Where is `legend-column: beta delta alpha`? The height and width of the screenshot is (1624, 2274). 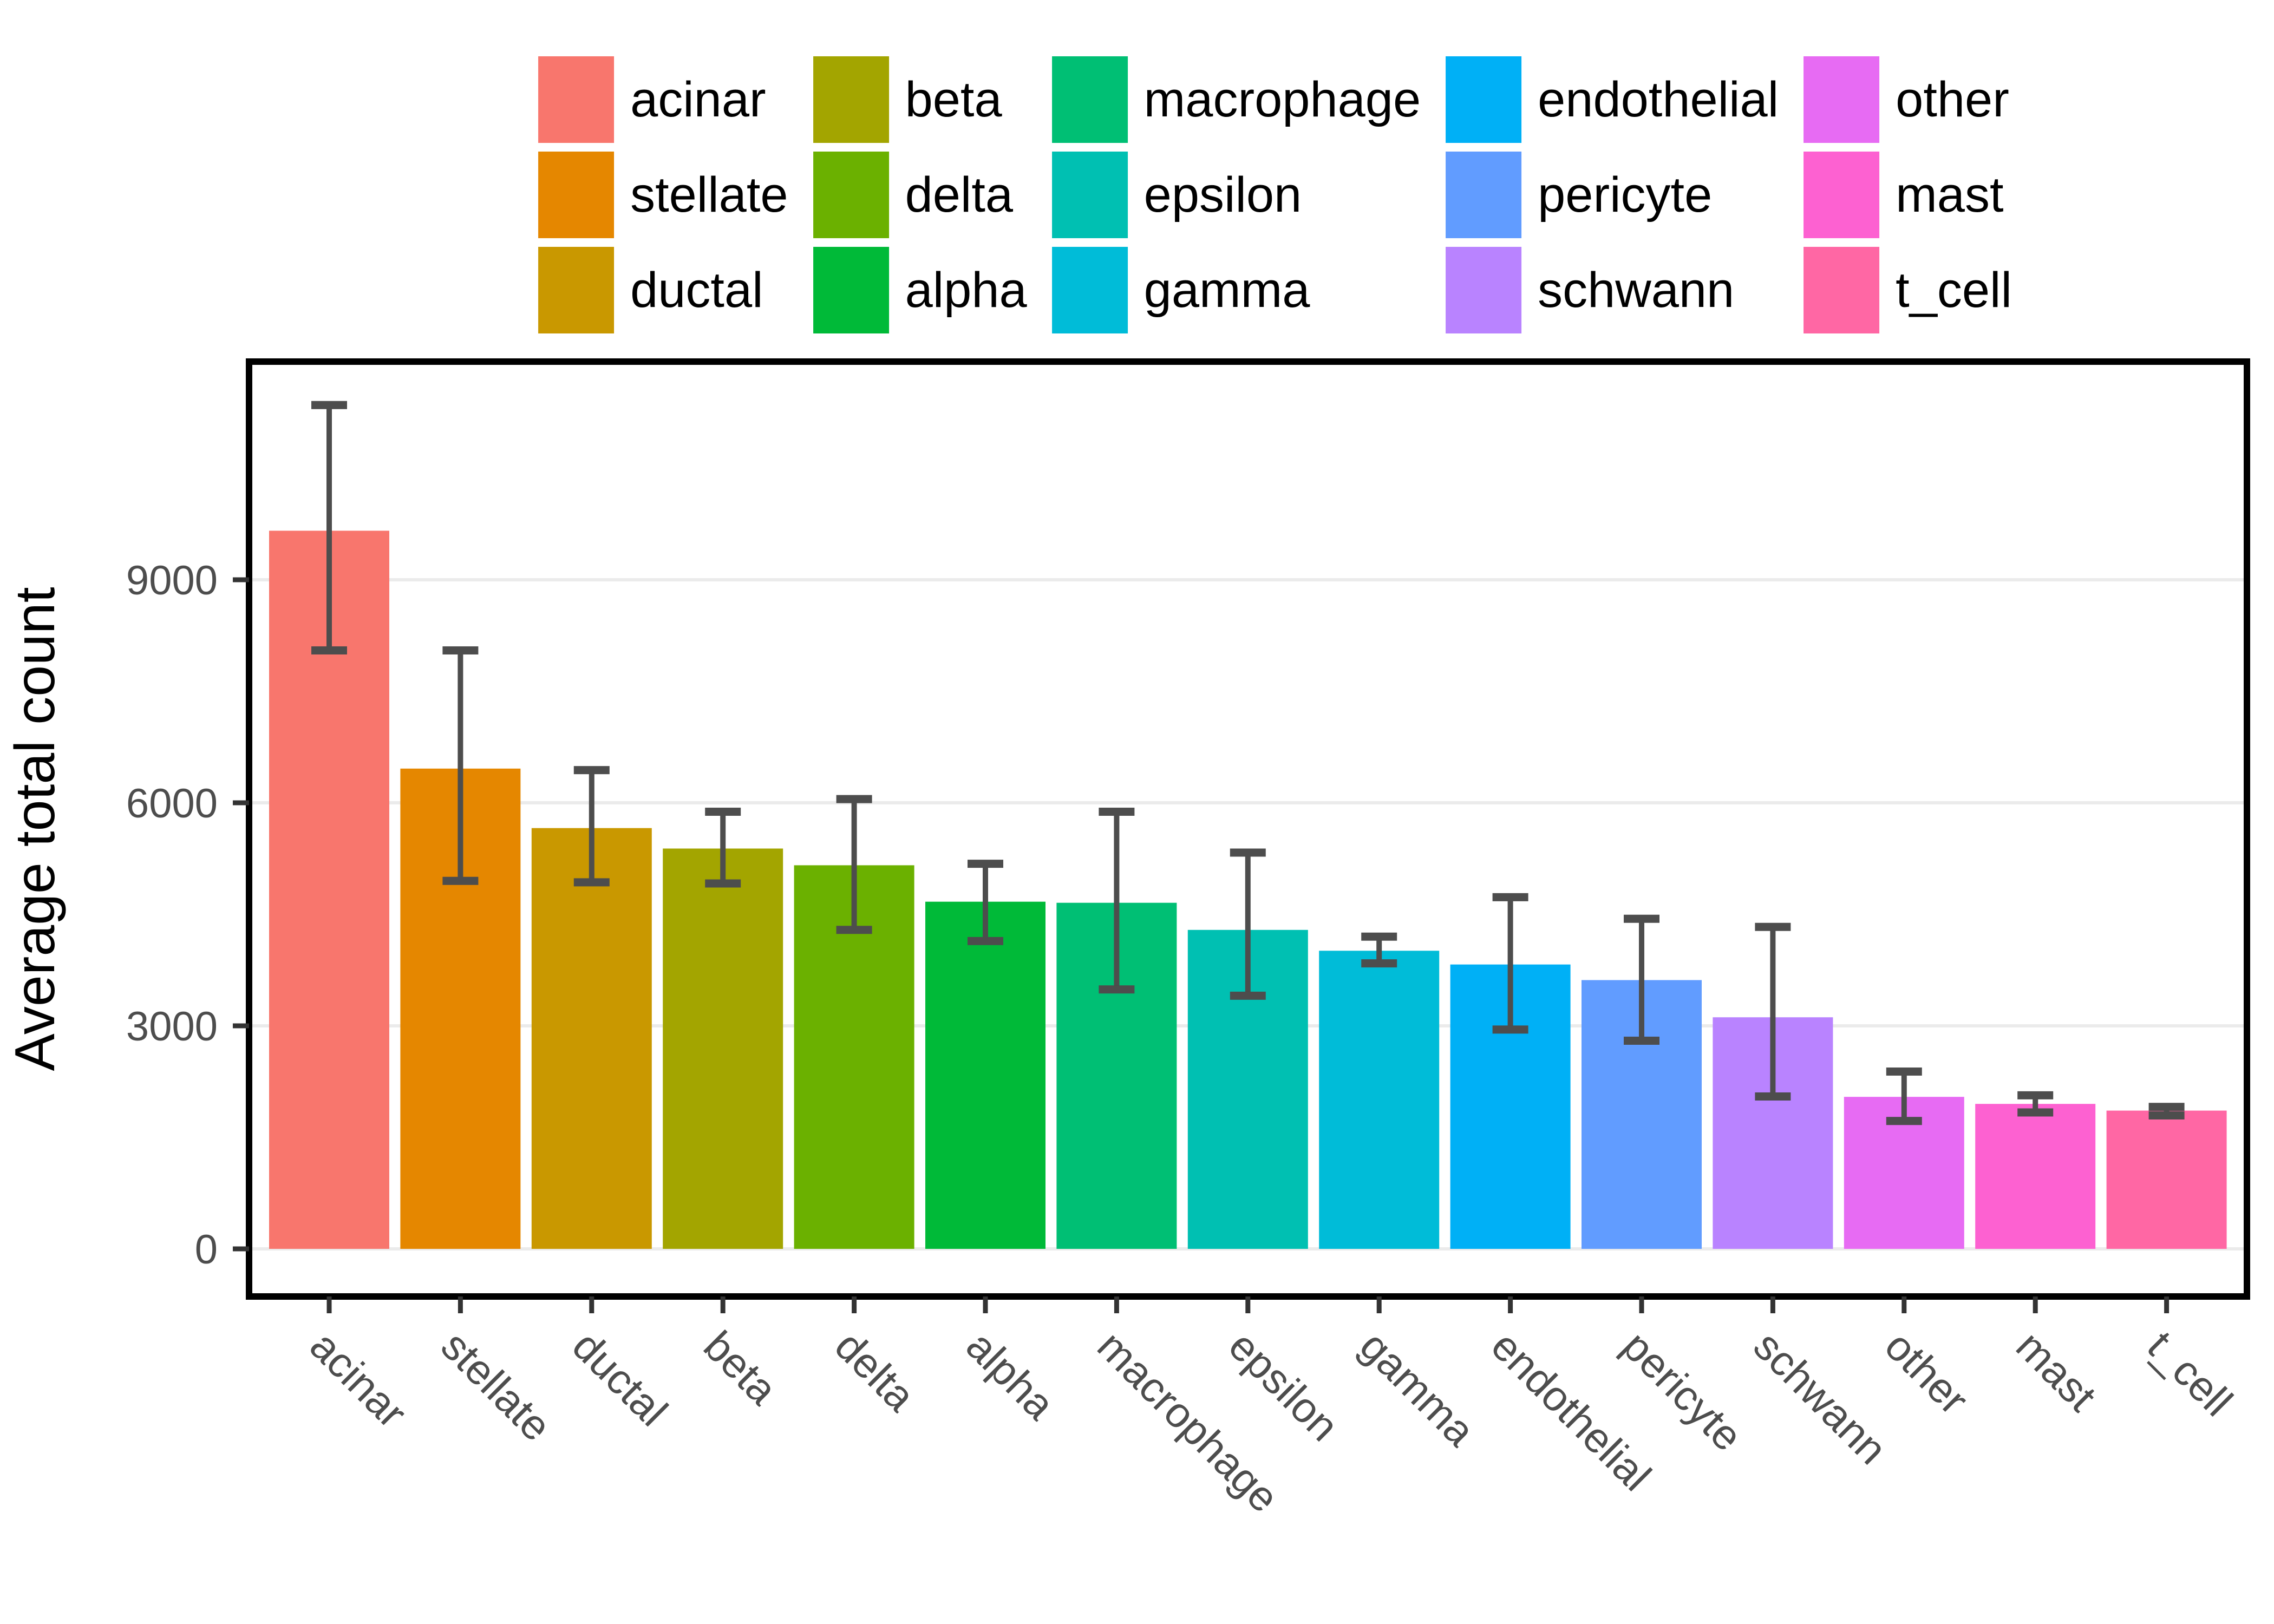
legend-column: beta delta alpha is located at coordinates (920, 194).